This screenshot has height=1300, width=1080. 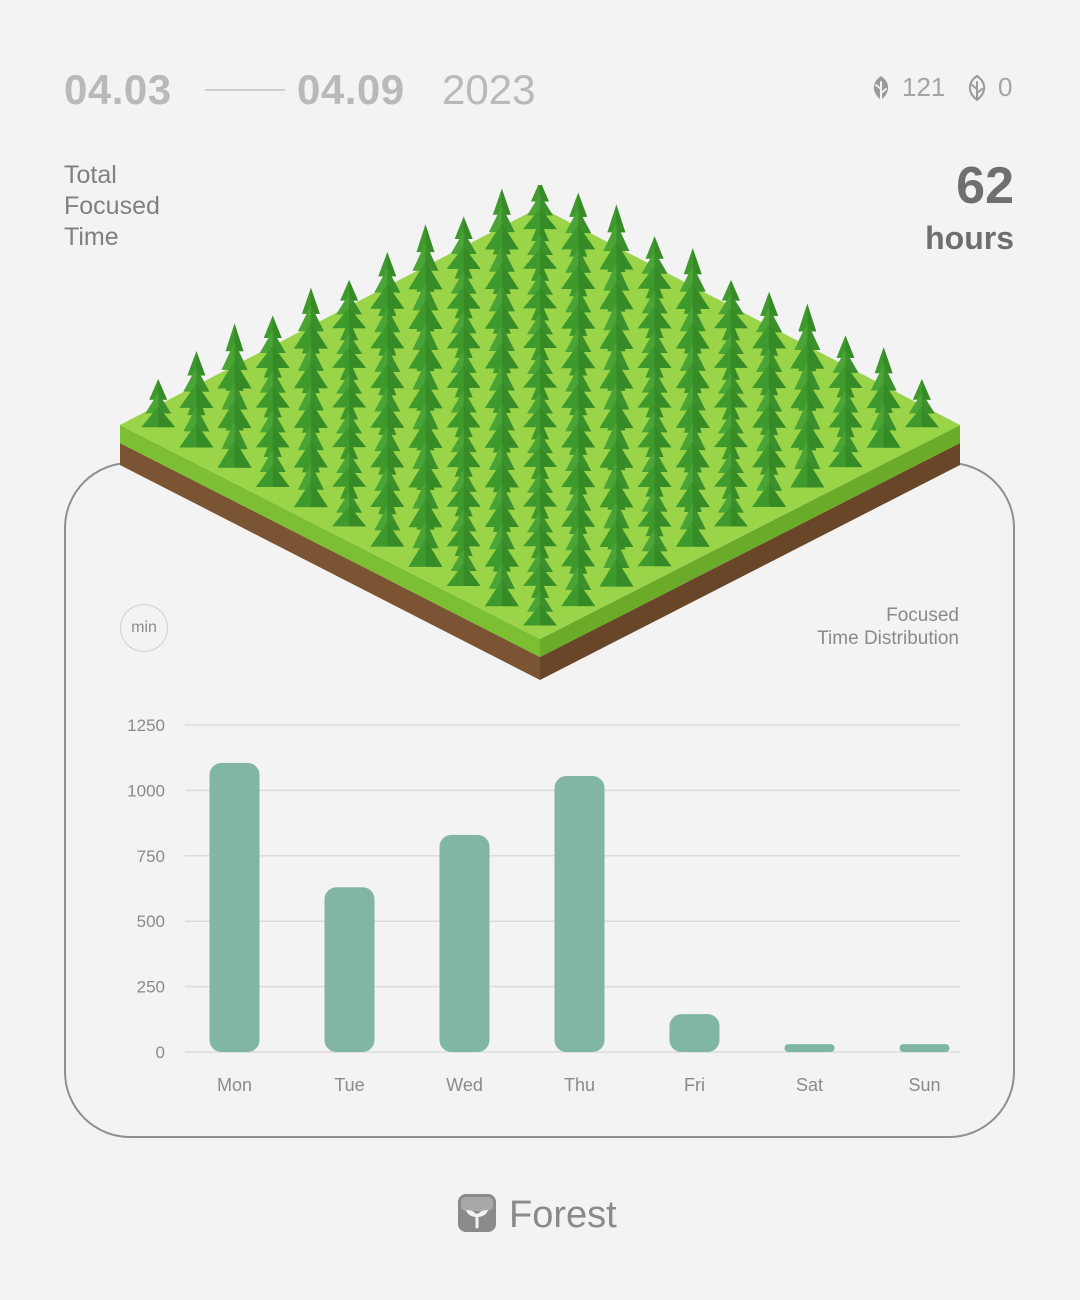 What do you see at coordinates (234, 907) in the screenshot?
I see `bar-mon` at bounding box center [234, 907].